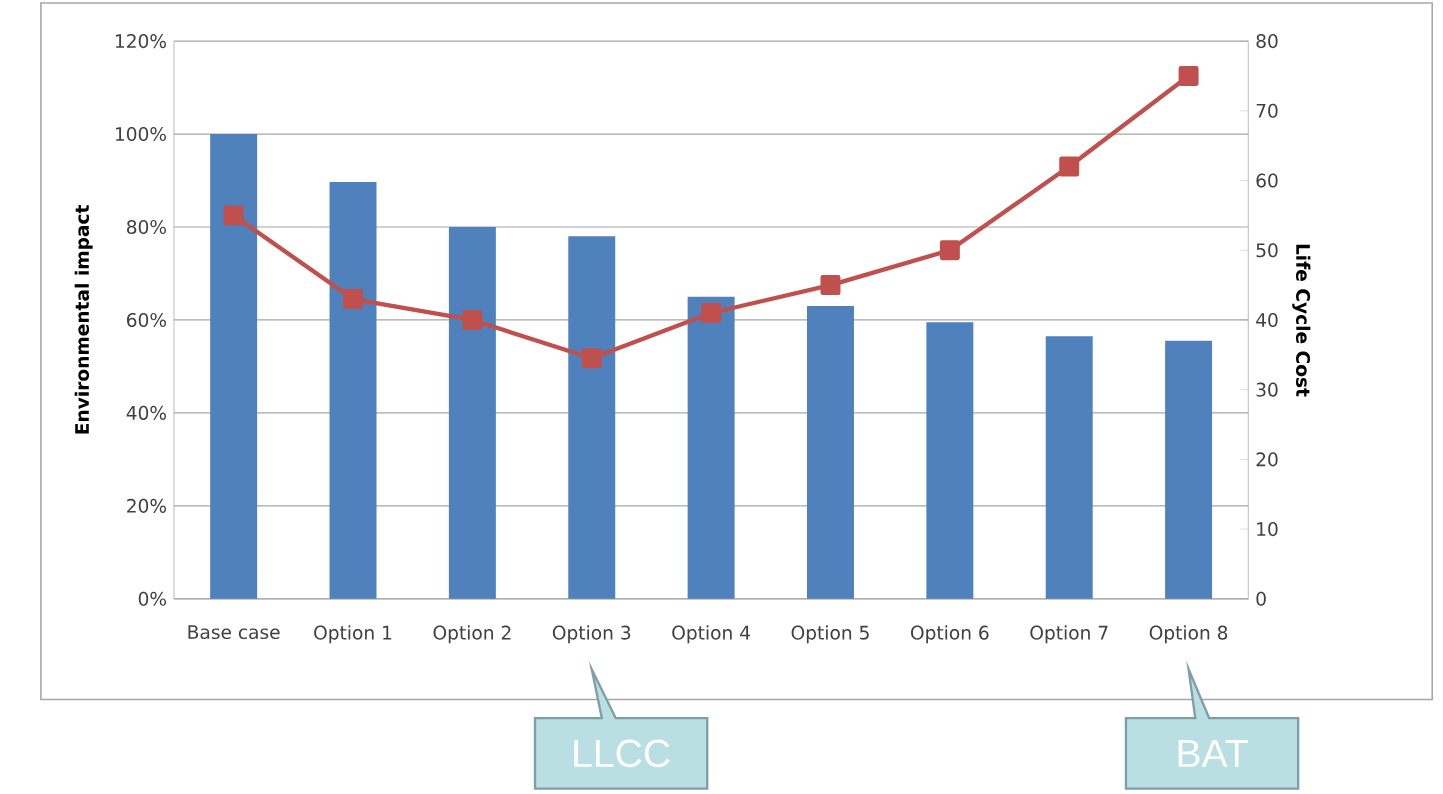 The width and height of the screenshot is (1443, 794). What do you see at coordinates (830, 634) in the screenshot?
I see `x-tick-label: Option 5` at bounding box center [830, 634].